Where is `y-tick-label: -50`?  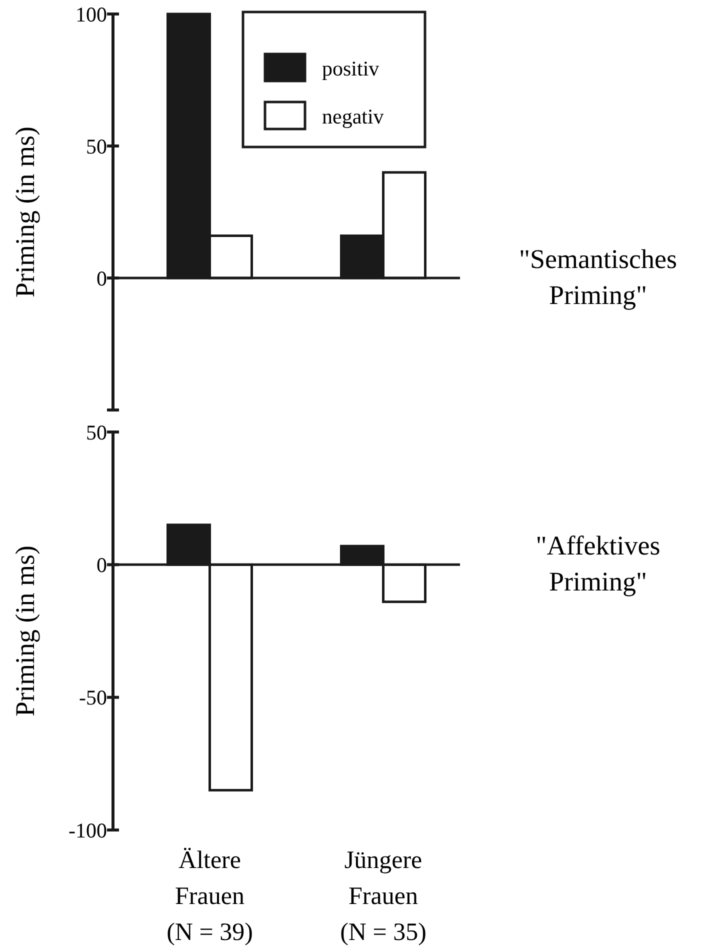 y-tick-label: -50 is located at coordinates (93, 698).